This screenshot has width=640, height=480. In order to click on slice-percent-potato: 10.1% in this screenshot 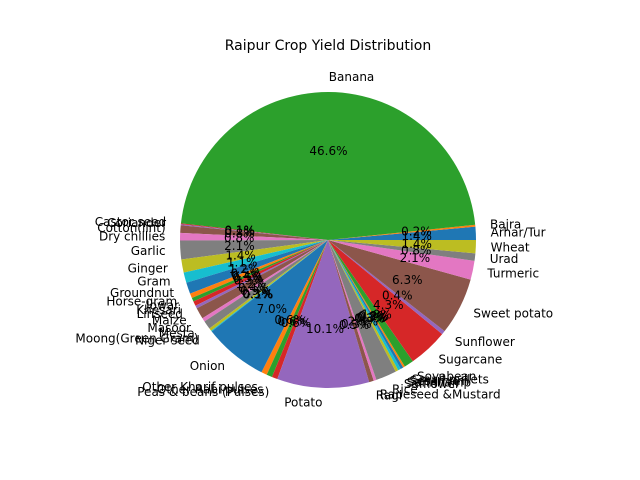, I will do `click(325, 329)`.